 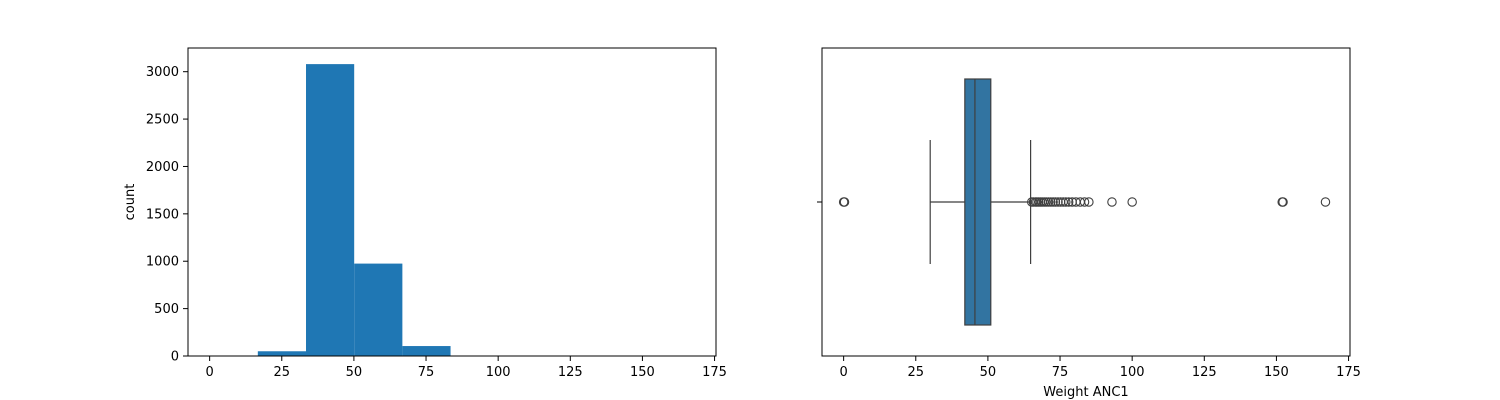 I want to click on boxplot-x-label: Weight ANC1, so click(x=1085, y=392).